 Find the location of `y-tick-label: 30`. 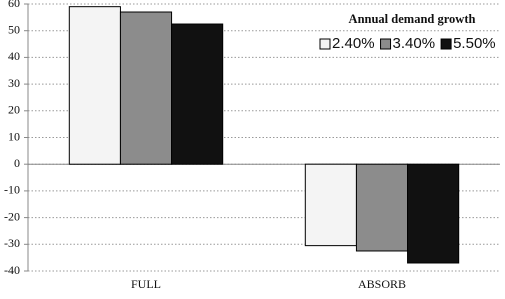

y-tick-label: 30 is located at coordinates (14, 83).